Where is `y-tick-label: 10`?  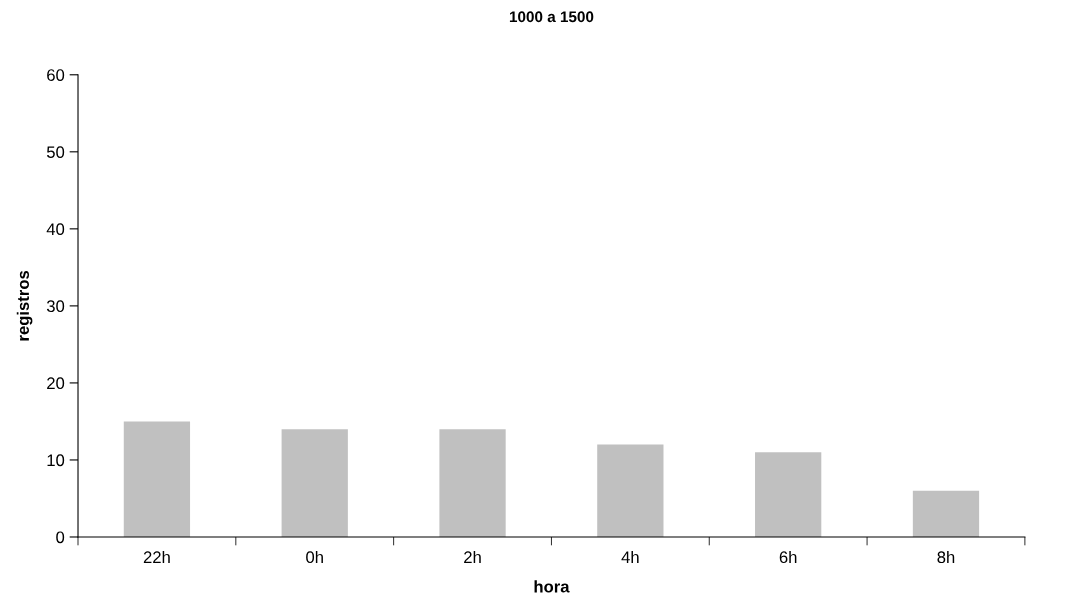 y-tick-label: 10 is located at coordinates (56, 460).